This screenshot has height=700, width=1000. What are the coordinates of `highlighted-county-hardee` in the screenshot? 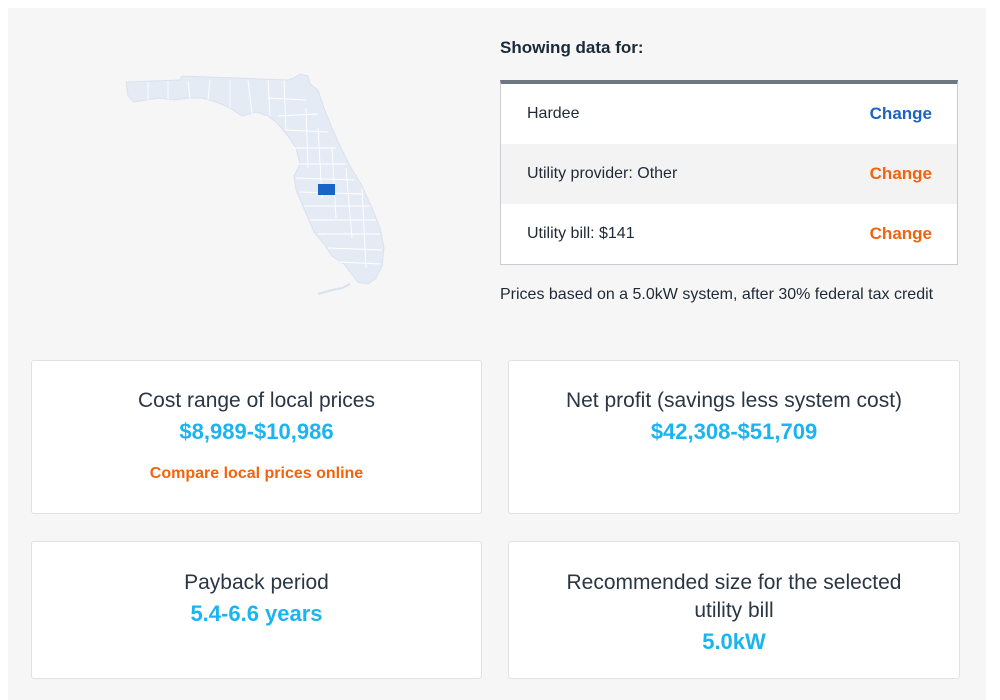 It's located at (326, 189).